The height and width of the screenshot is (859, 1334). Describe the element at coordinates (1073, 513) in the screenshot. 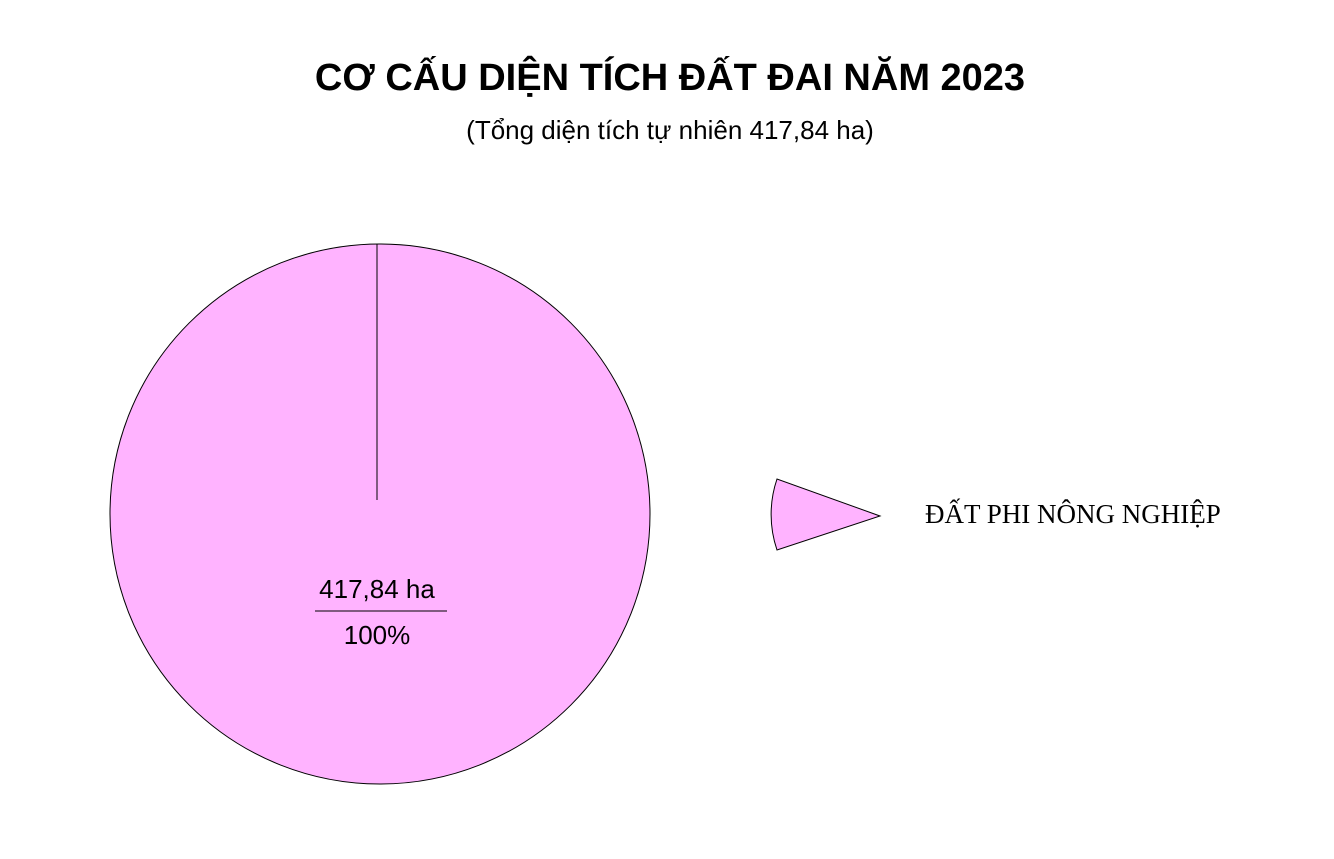

I see `legend-label: ĐẤT PHI NÔNG NGHIỆP` at that location.